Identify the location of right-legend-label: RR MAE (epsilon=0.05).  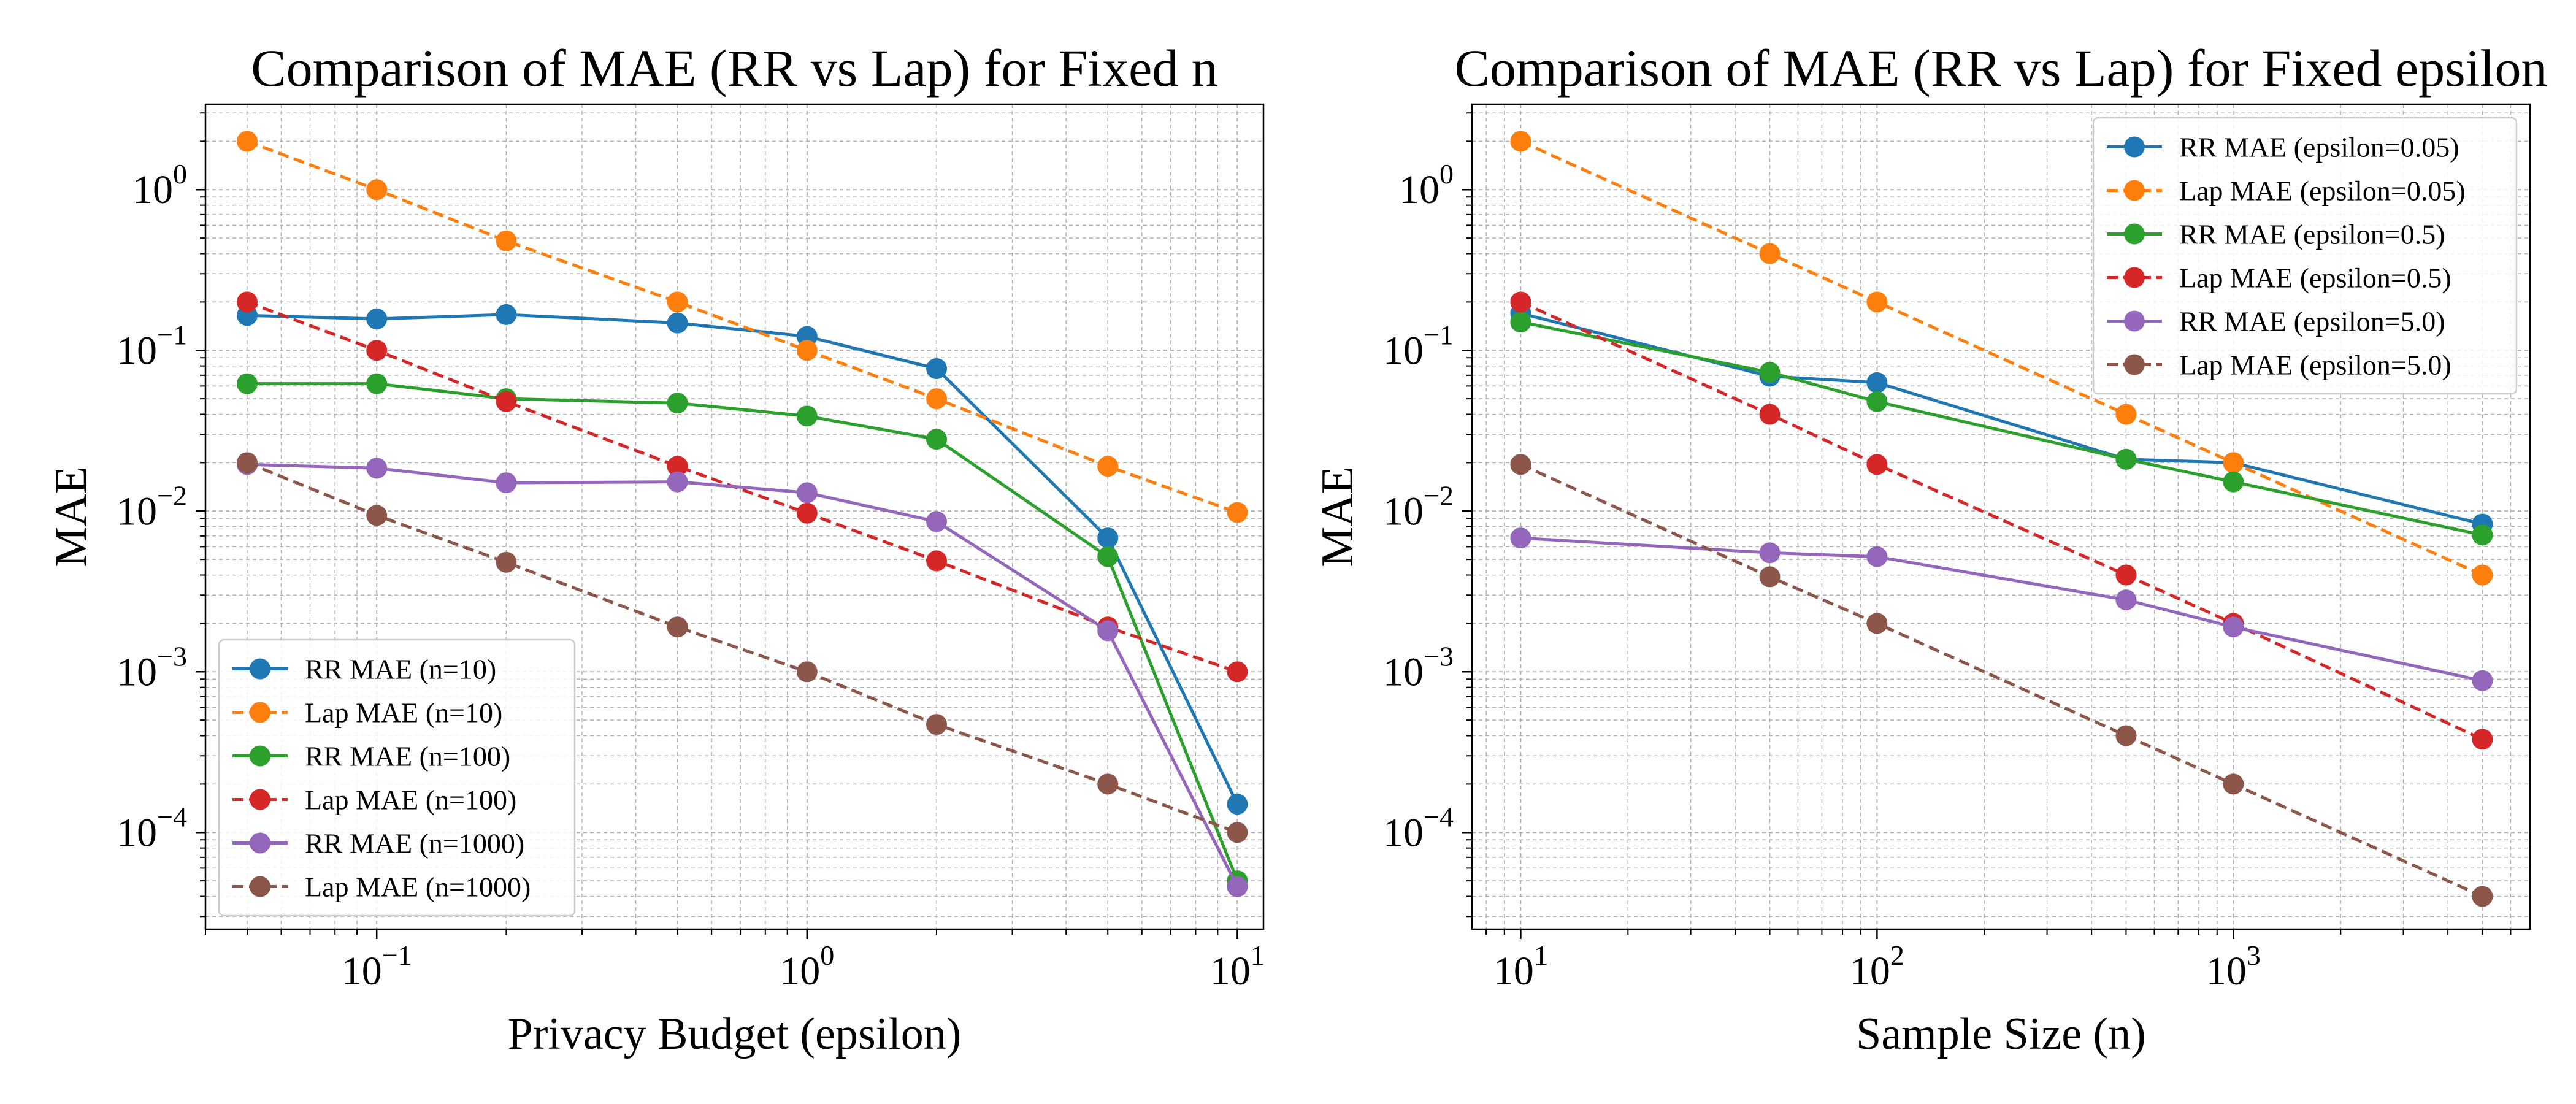
(2319, 147).